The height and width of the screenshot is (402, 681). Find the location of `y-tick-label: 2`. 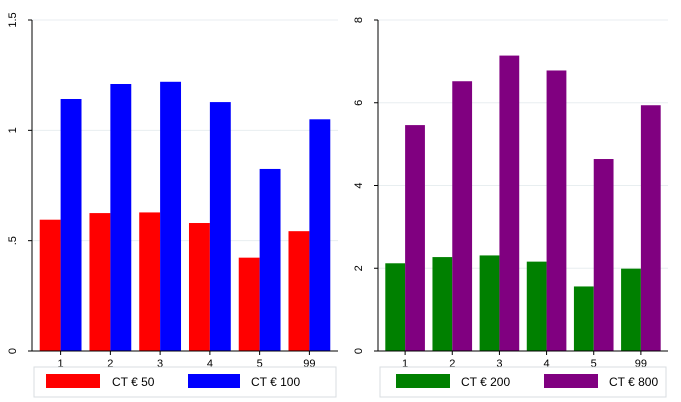

y-tick-label: 2 is located at coordinates (359, 268).